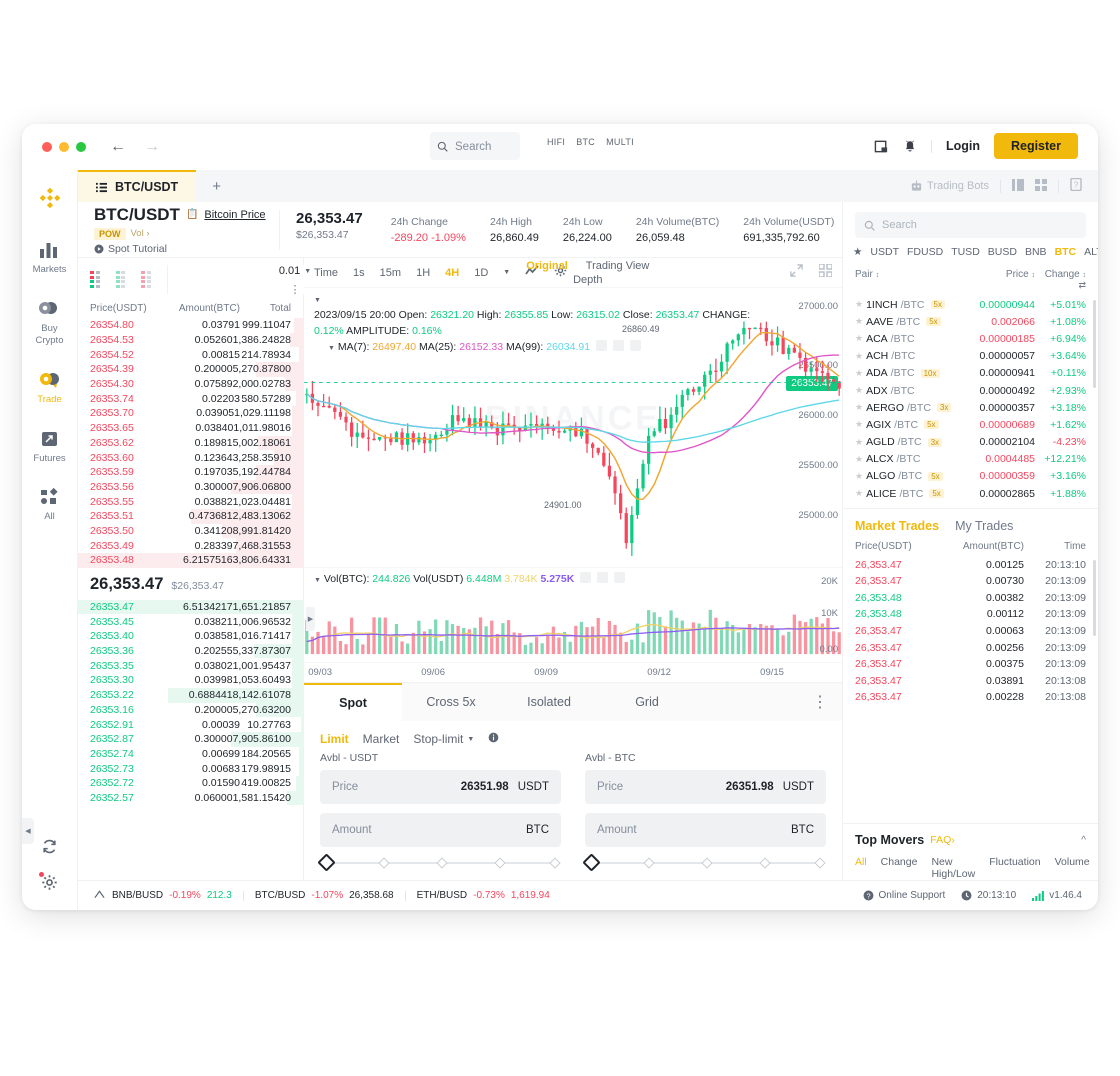  Describe the element at coordinates (49, 323) in the screenshot. I see `sidebar-item-buy-crypto: Buy Crypto` at that location.